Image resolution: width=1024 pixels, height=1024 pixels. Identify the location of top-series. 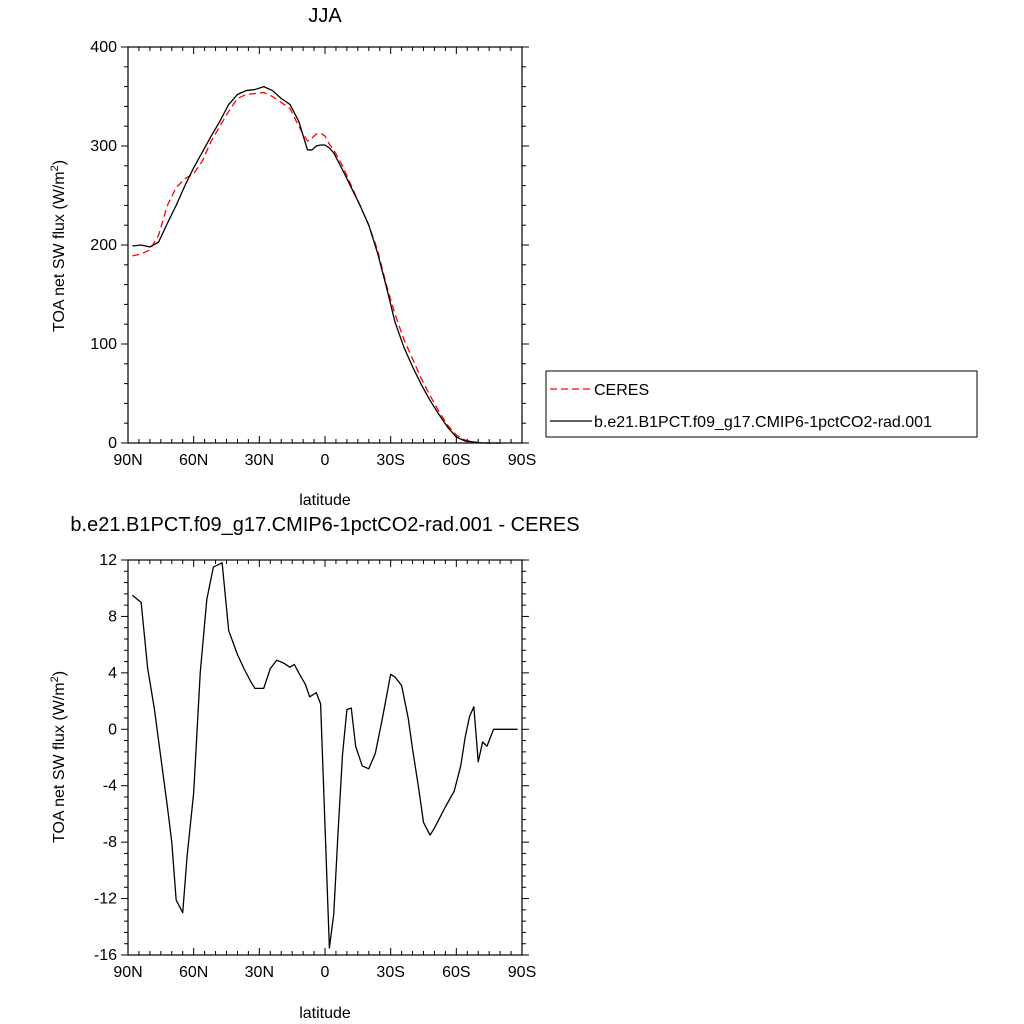
(316, 264).